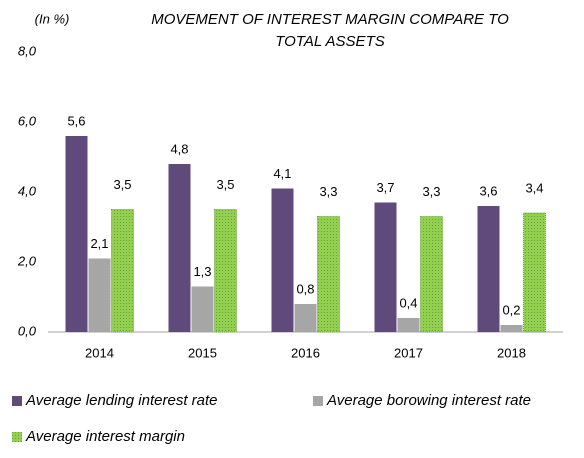  What do you see at coordinates (27, 260) in the screenshot?
I see `y-tick-label: 2,0` at bounding box center [27, 260].